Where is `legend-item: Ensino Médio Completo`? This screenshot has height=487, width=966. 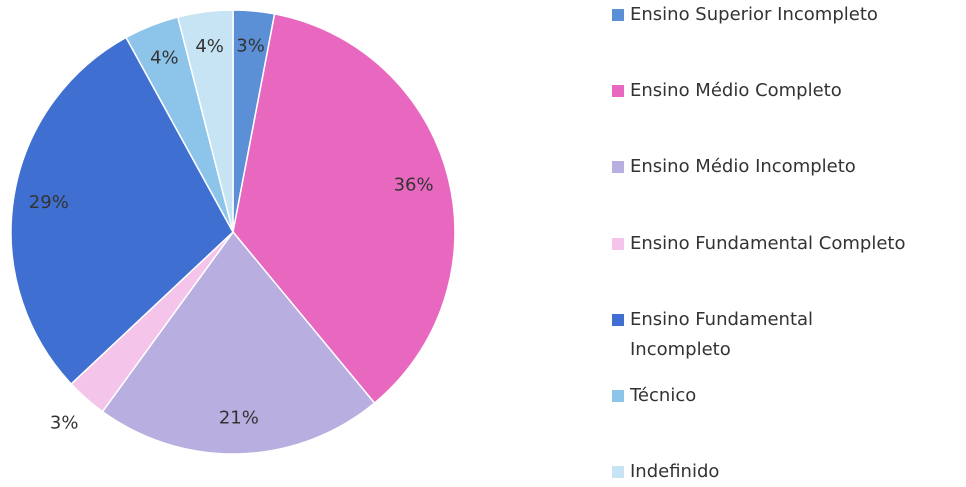
legend-item: Ensino Médio Completo is located at coordinates (727, 91).